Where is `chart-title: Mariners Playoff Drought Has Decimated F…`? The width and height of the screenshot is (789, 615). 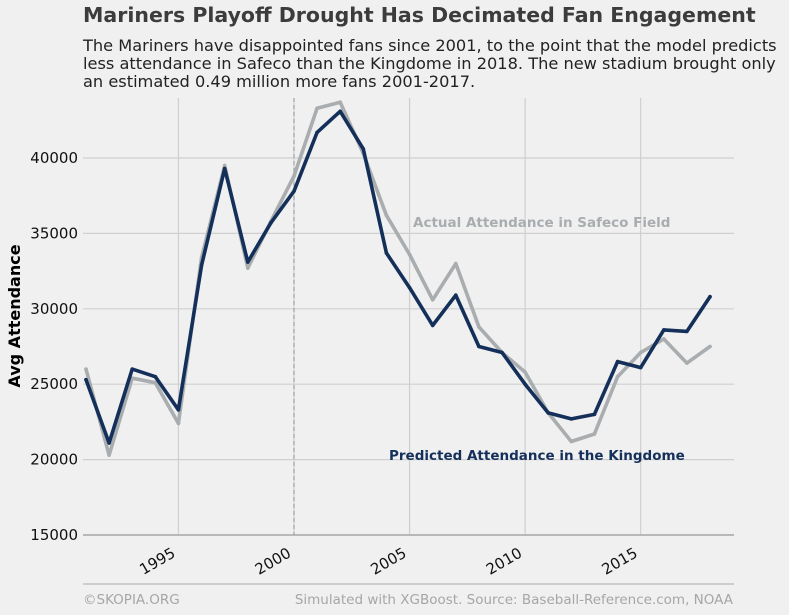 chart-title: Mariners Playoff Drought Has Decimated F… is located at coordinates (419, 15).